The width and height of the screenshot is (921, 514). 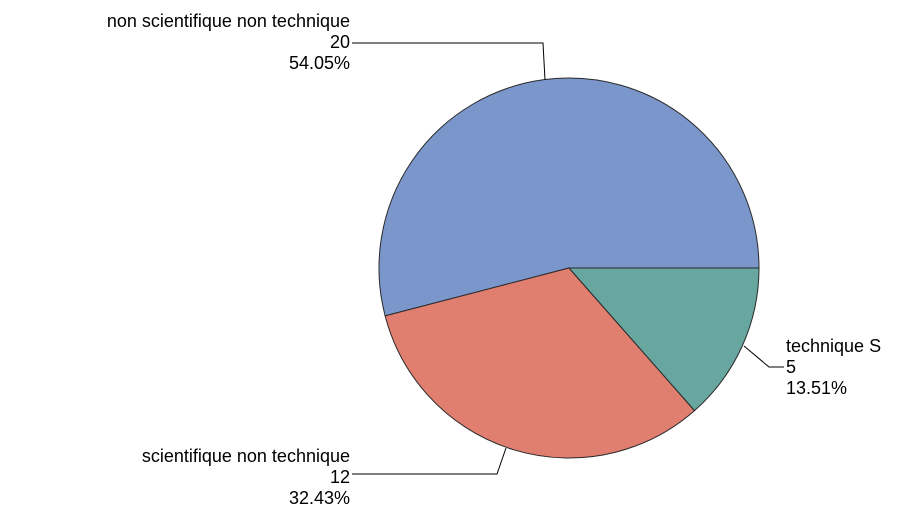 What do you see at coordinates (833, 346) in the screenshot?
I see `slice-name: technique S` at bounding box center [833, 346].